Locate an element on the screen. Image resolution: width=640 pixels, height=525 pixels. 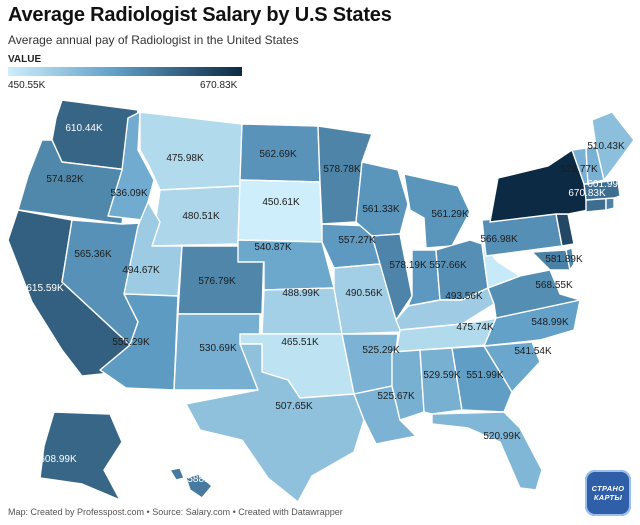
state-fl is located at coordinates (487, 451).